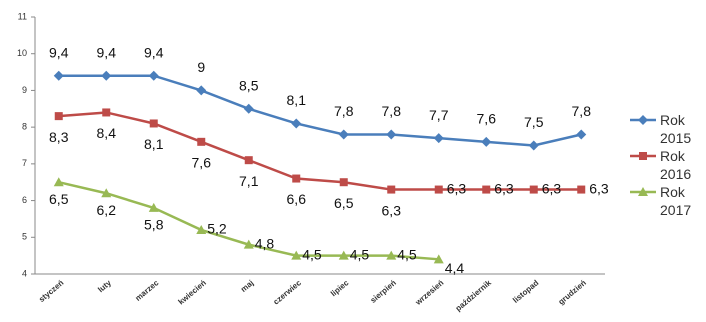 The image size is (706, 322). Describe the element at coordinates (201, 67) in the screenshot. I see `data-label: 9` at that location.